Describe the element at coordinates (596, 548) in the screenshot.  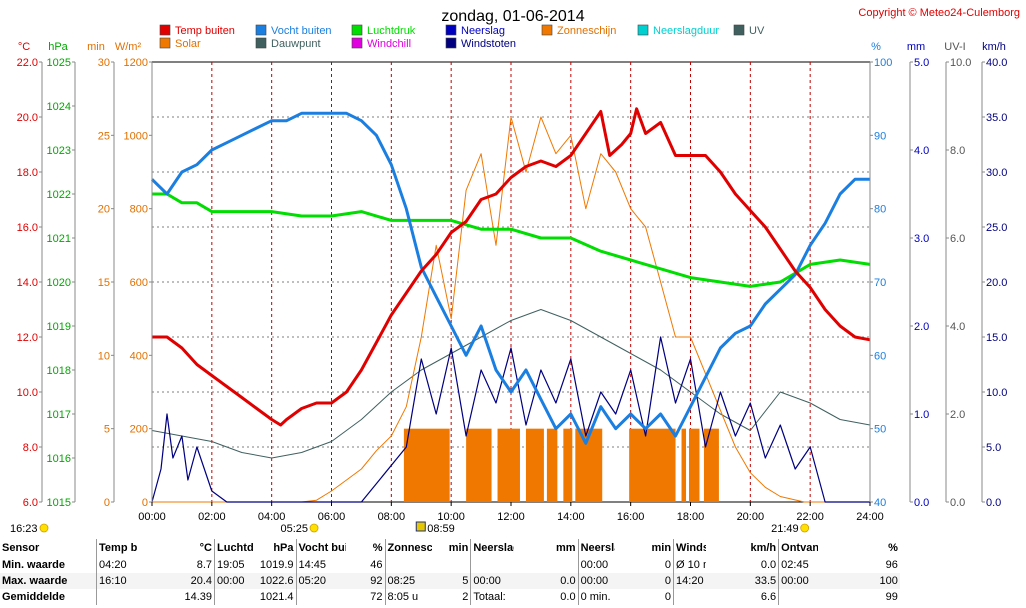
I see `stats-column-title: Neerslagduur` at that location.